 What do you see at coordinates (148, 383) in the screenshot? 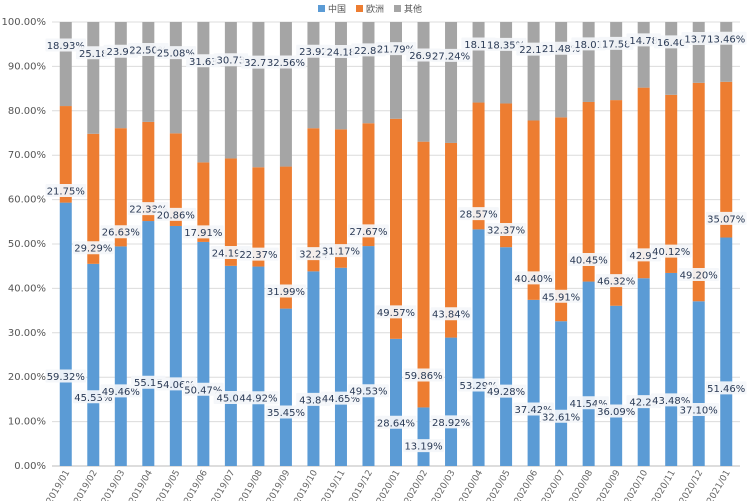
I see `data-label-china: 55.17` at bounding box center [148, 383].